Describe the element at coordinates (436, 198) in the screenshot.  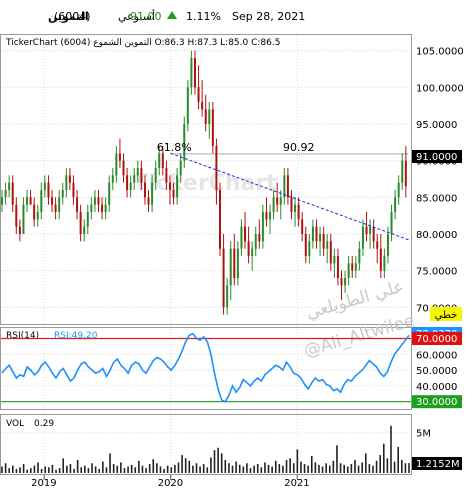
I see `price-tick-label: 85.0000` at that location.